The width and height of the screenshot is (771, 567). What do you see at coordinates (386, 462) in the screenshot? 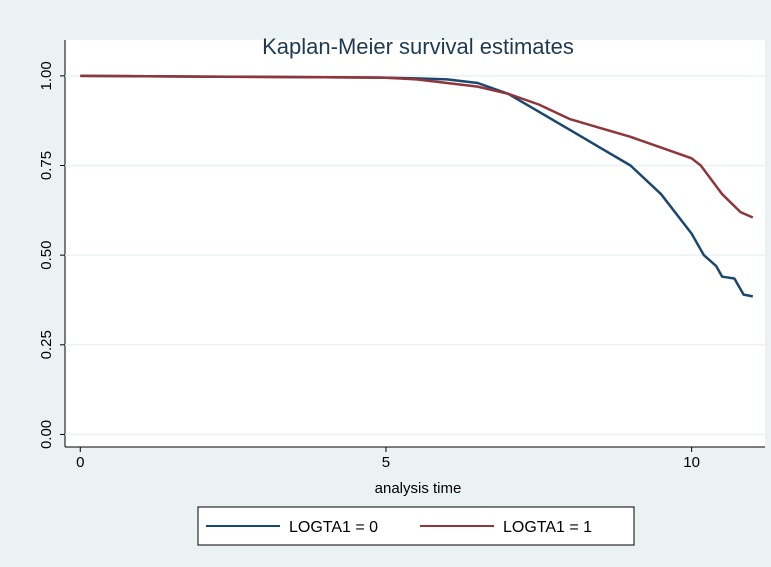
I see `x-tick-label: 5` at bounding box center [386, 462].